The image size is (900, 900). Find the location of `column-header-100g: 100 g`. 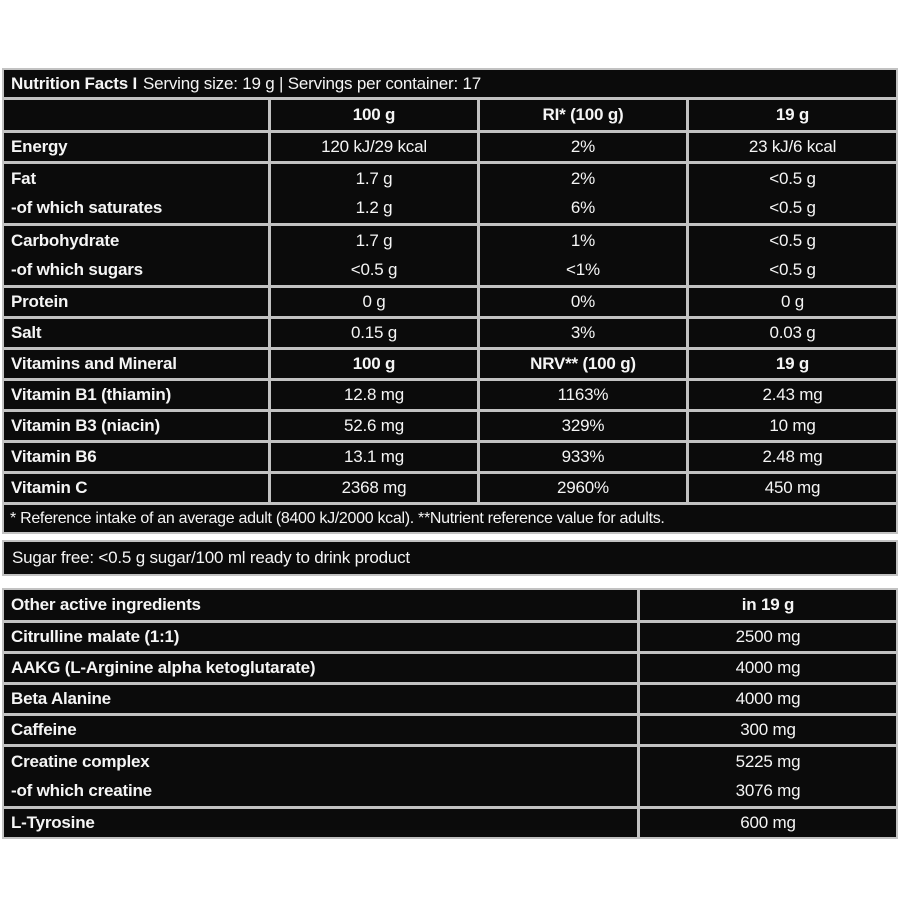

column-header-100g: 100 g is located at coordinates (374, 115).